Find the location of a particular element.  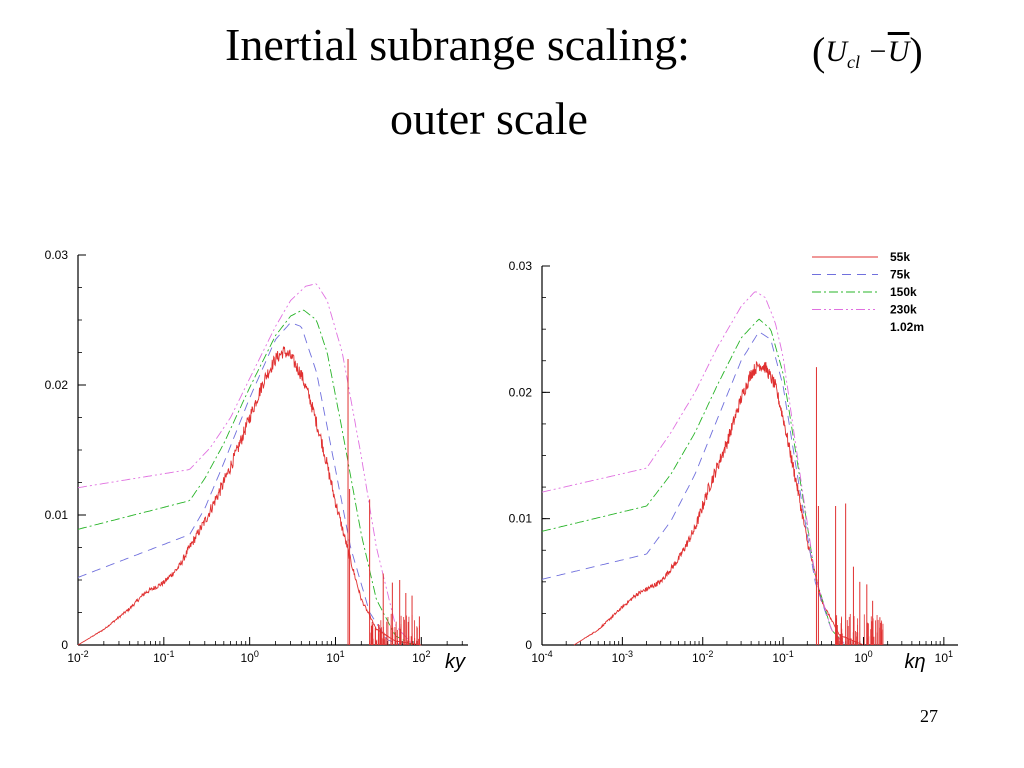

legend-label: 55k is located at coordinates (900, 257).